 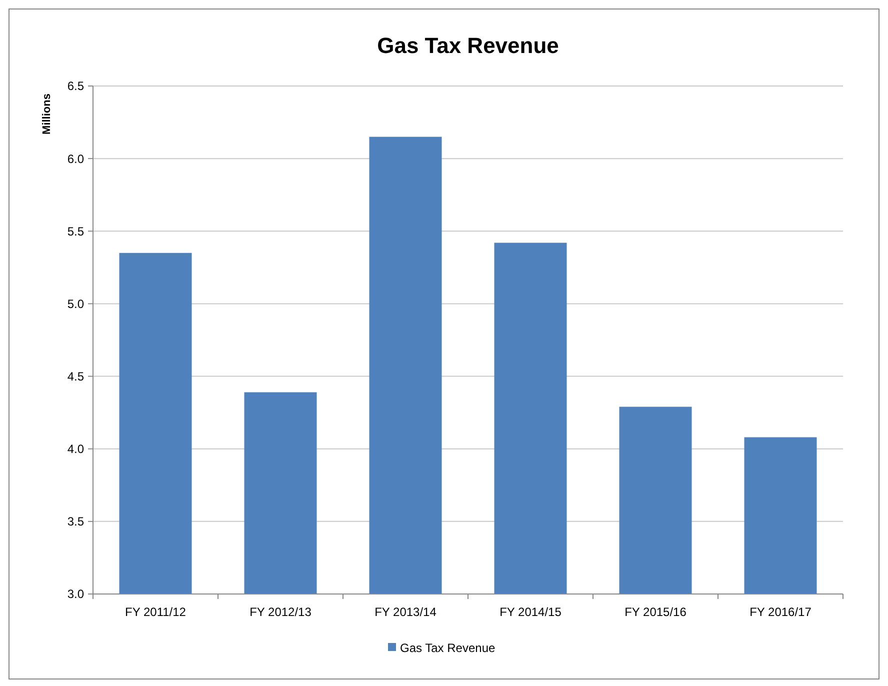 I want to click on x-tick-label: FY 2015/16, so click(x=655, y=612).